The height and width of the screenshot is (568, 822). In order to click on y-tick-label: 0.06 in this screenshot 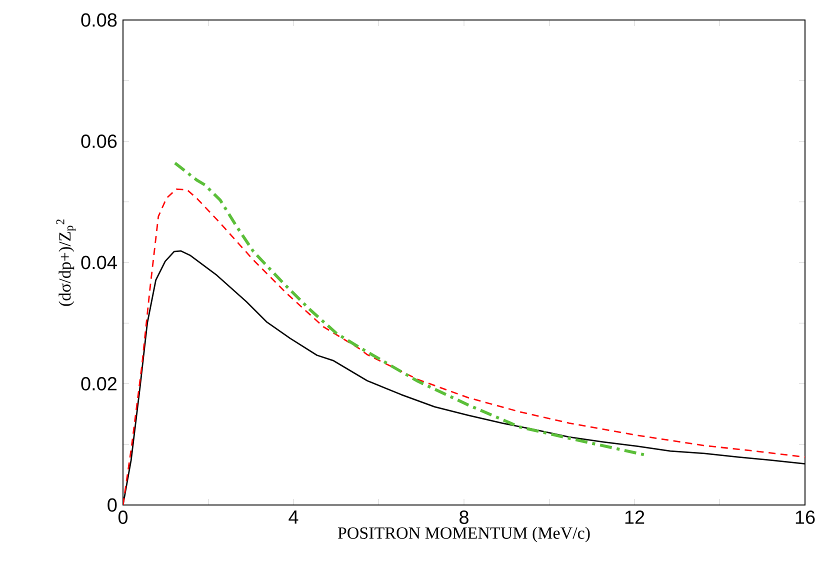, I will do `click(99, 141)`.